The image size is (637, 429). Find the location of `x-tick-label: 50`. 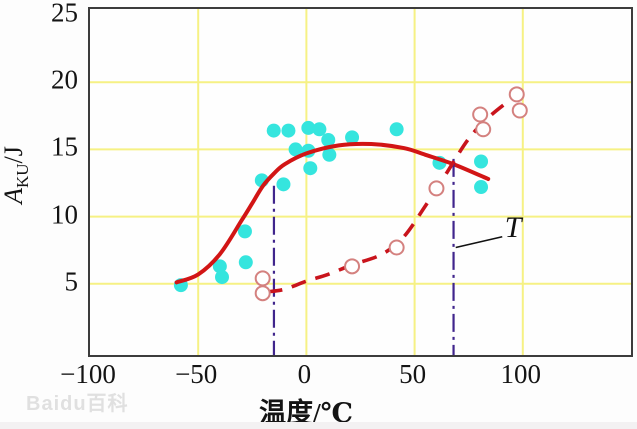

x-tick-label: 50 is located at coordinates (413, 374).